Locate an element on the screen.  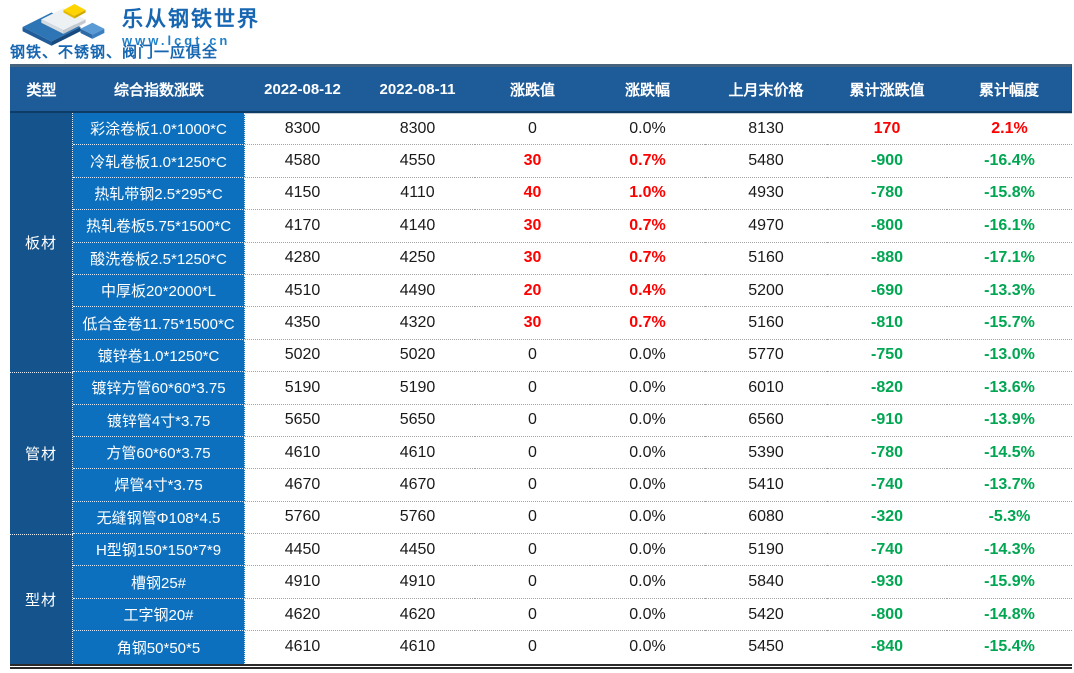
cum-change-value: -690 is located at coordinates (887, 291).